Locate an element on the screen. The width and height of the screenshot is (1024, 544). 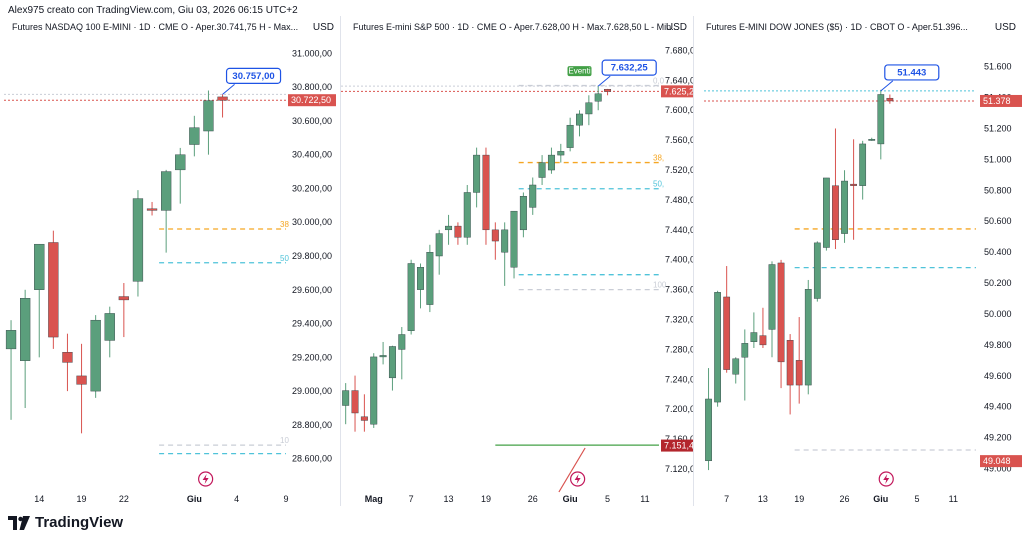
dow-y-tick: 51.200 is located at coordinates (998, 128).